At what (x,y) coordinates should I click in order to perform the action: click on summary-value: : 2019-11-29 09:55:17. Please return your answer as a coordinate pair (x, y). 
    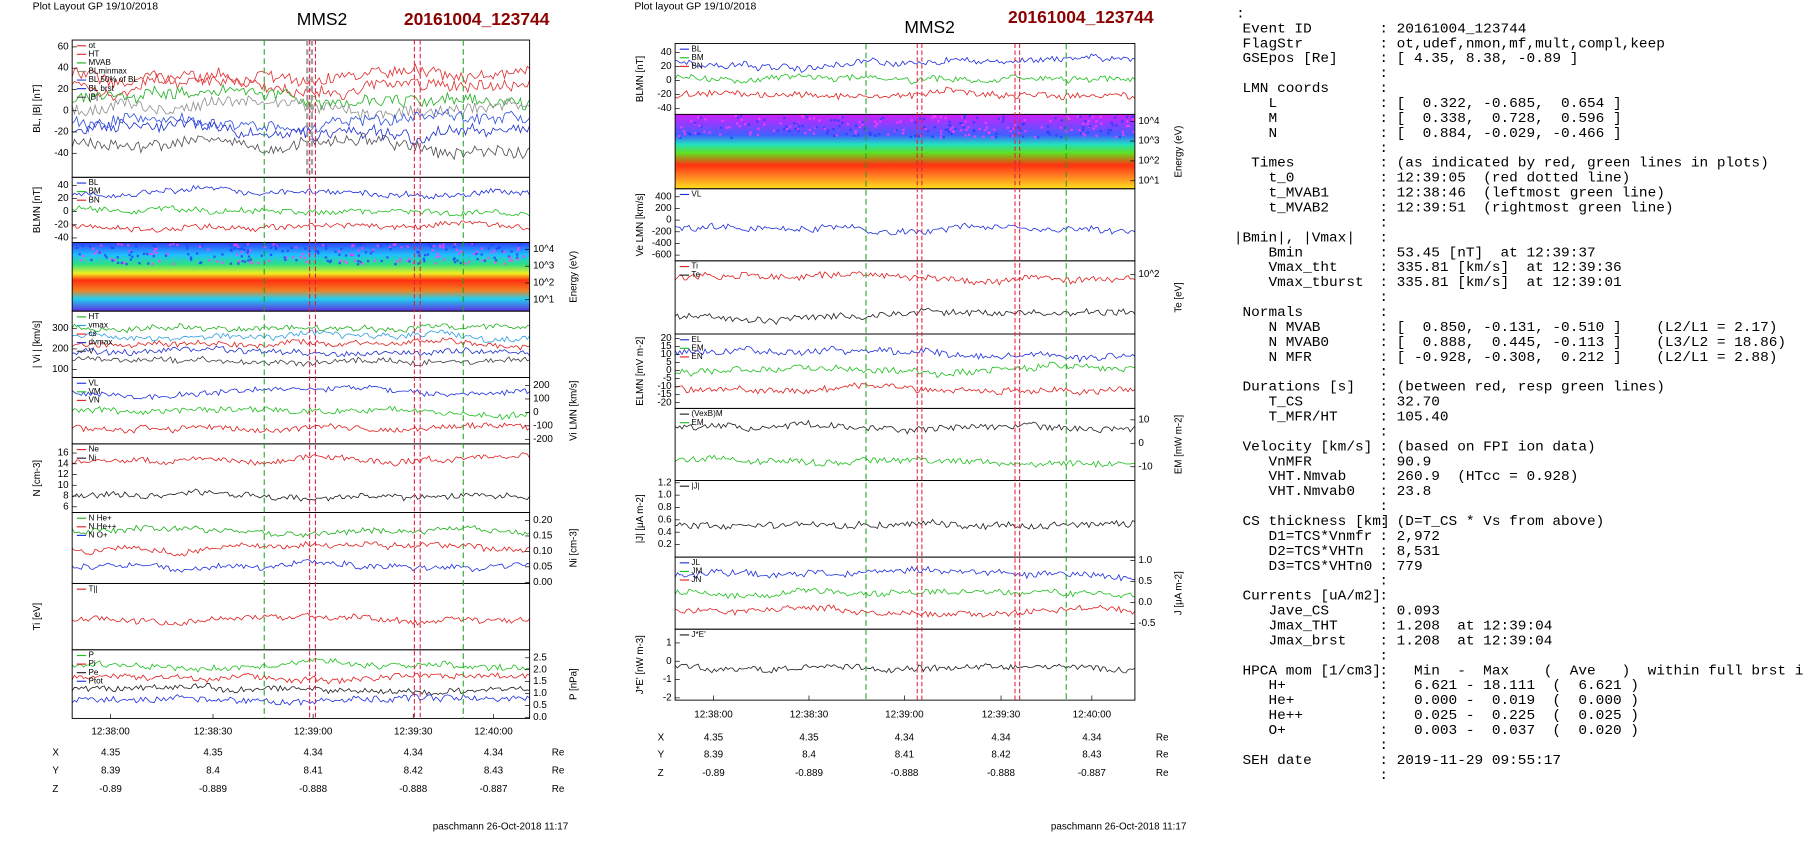
    Looking at the image, I should click on (1470, 761).